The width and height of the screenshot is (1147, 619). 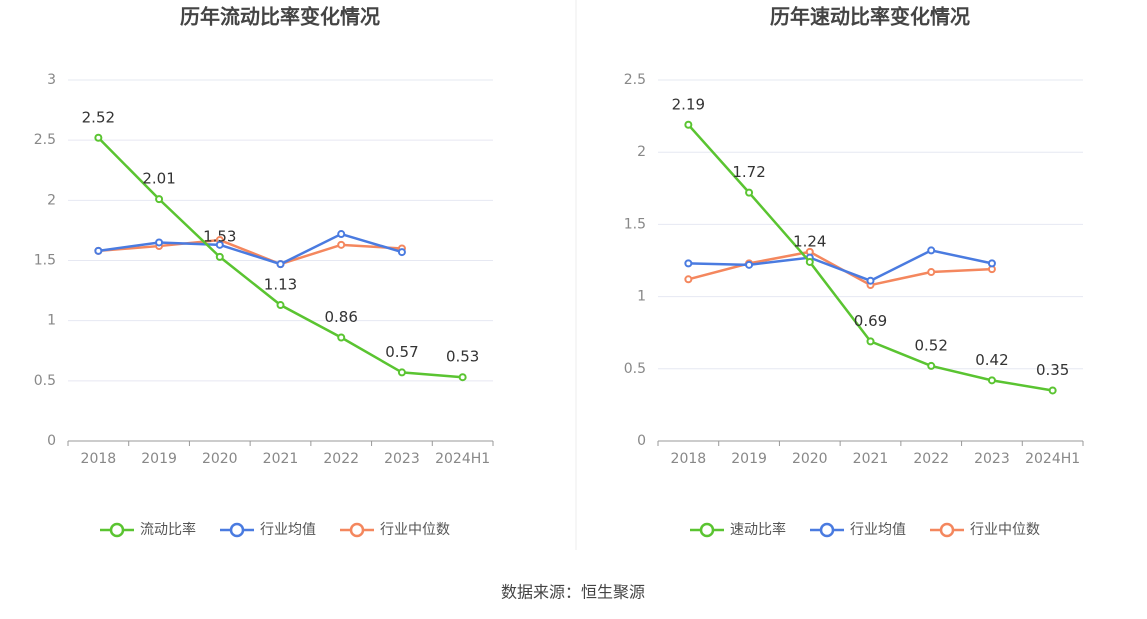 What do you see at coordinates (870, 321) in the screenshot?
I see `value-label: 0.69` at bounding box center [870, 321].